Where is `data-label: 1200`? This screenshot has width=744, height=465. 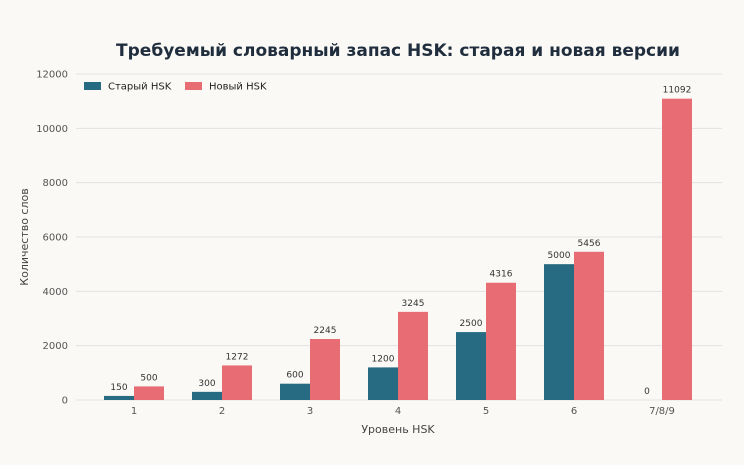 data-label: 1200 is located at coordinates (383, 359).